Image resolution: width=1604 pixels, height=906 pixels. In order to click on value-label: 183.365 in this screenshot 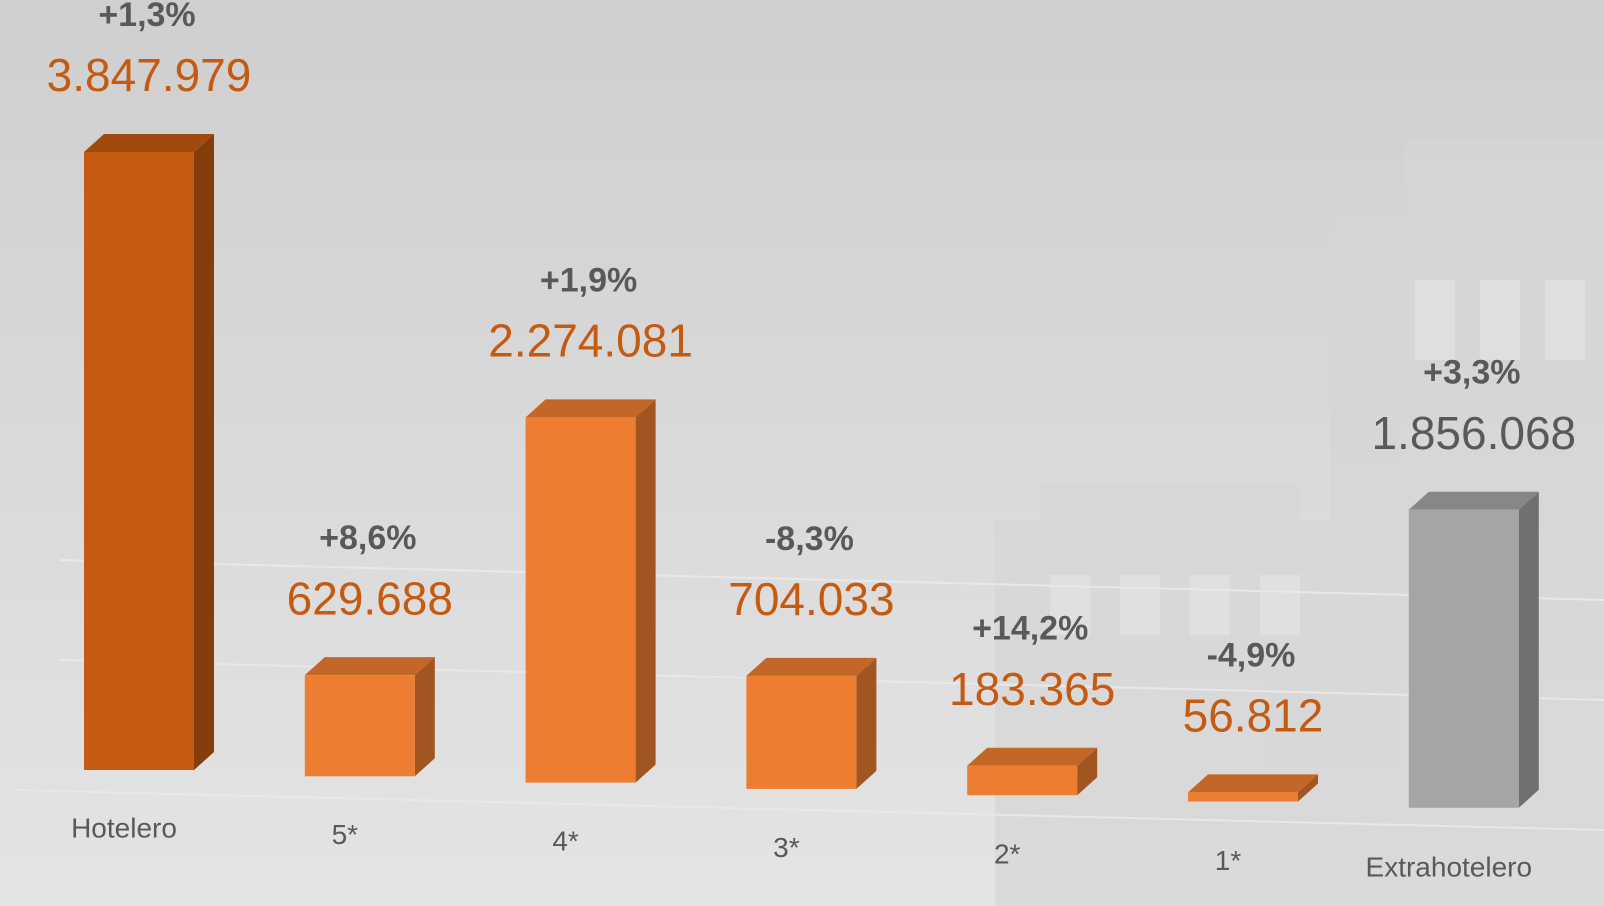, I will do `click(1032, 689)`.